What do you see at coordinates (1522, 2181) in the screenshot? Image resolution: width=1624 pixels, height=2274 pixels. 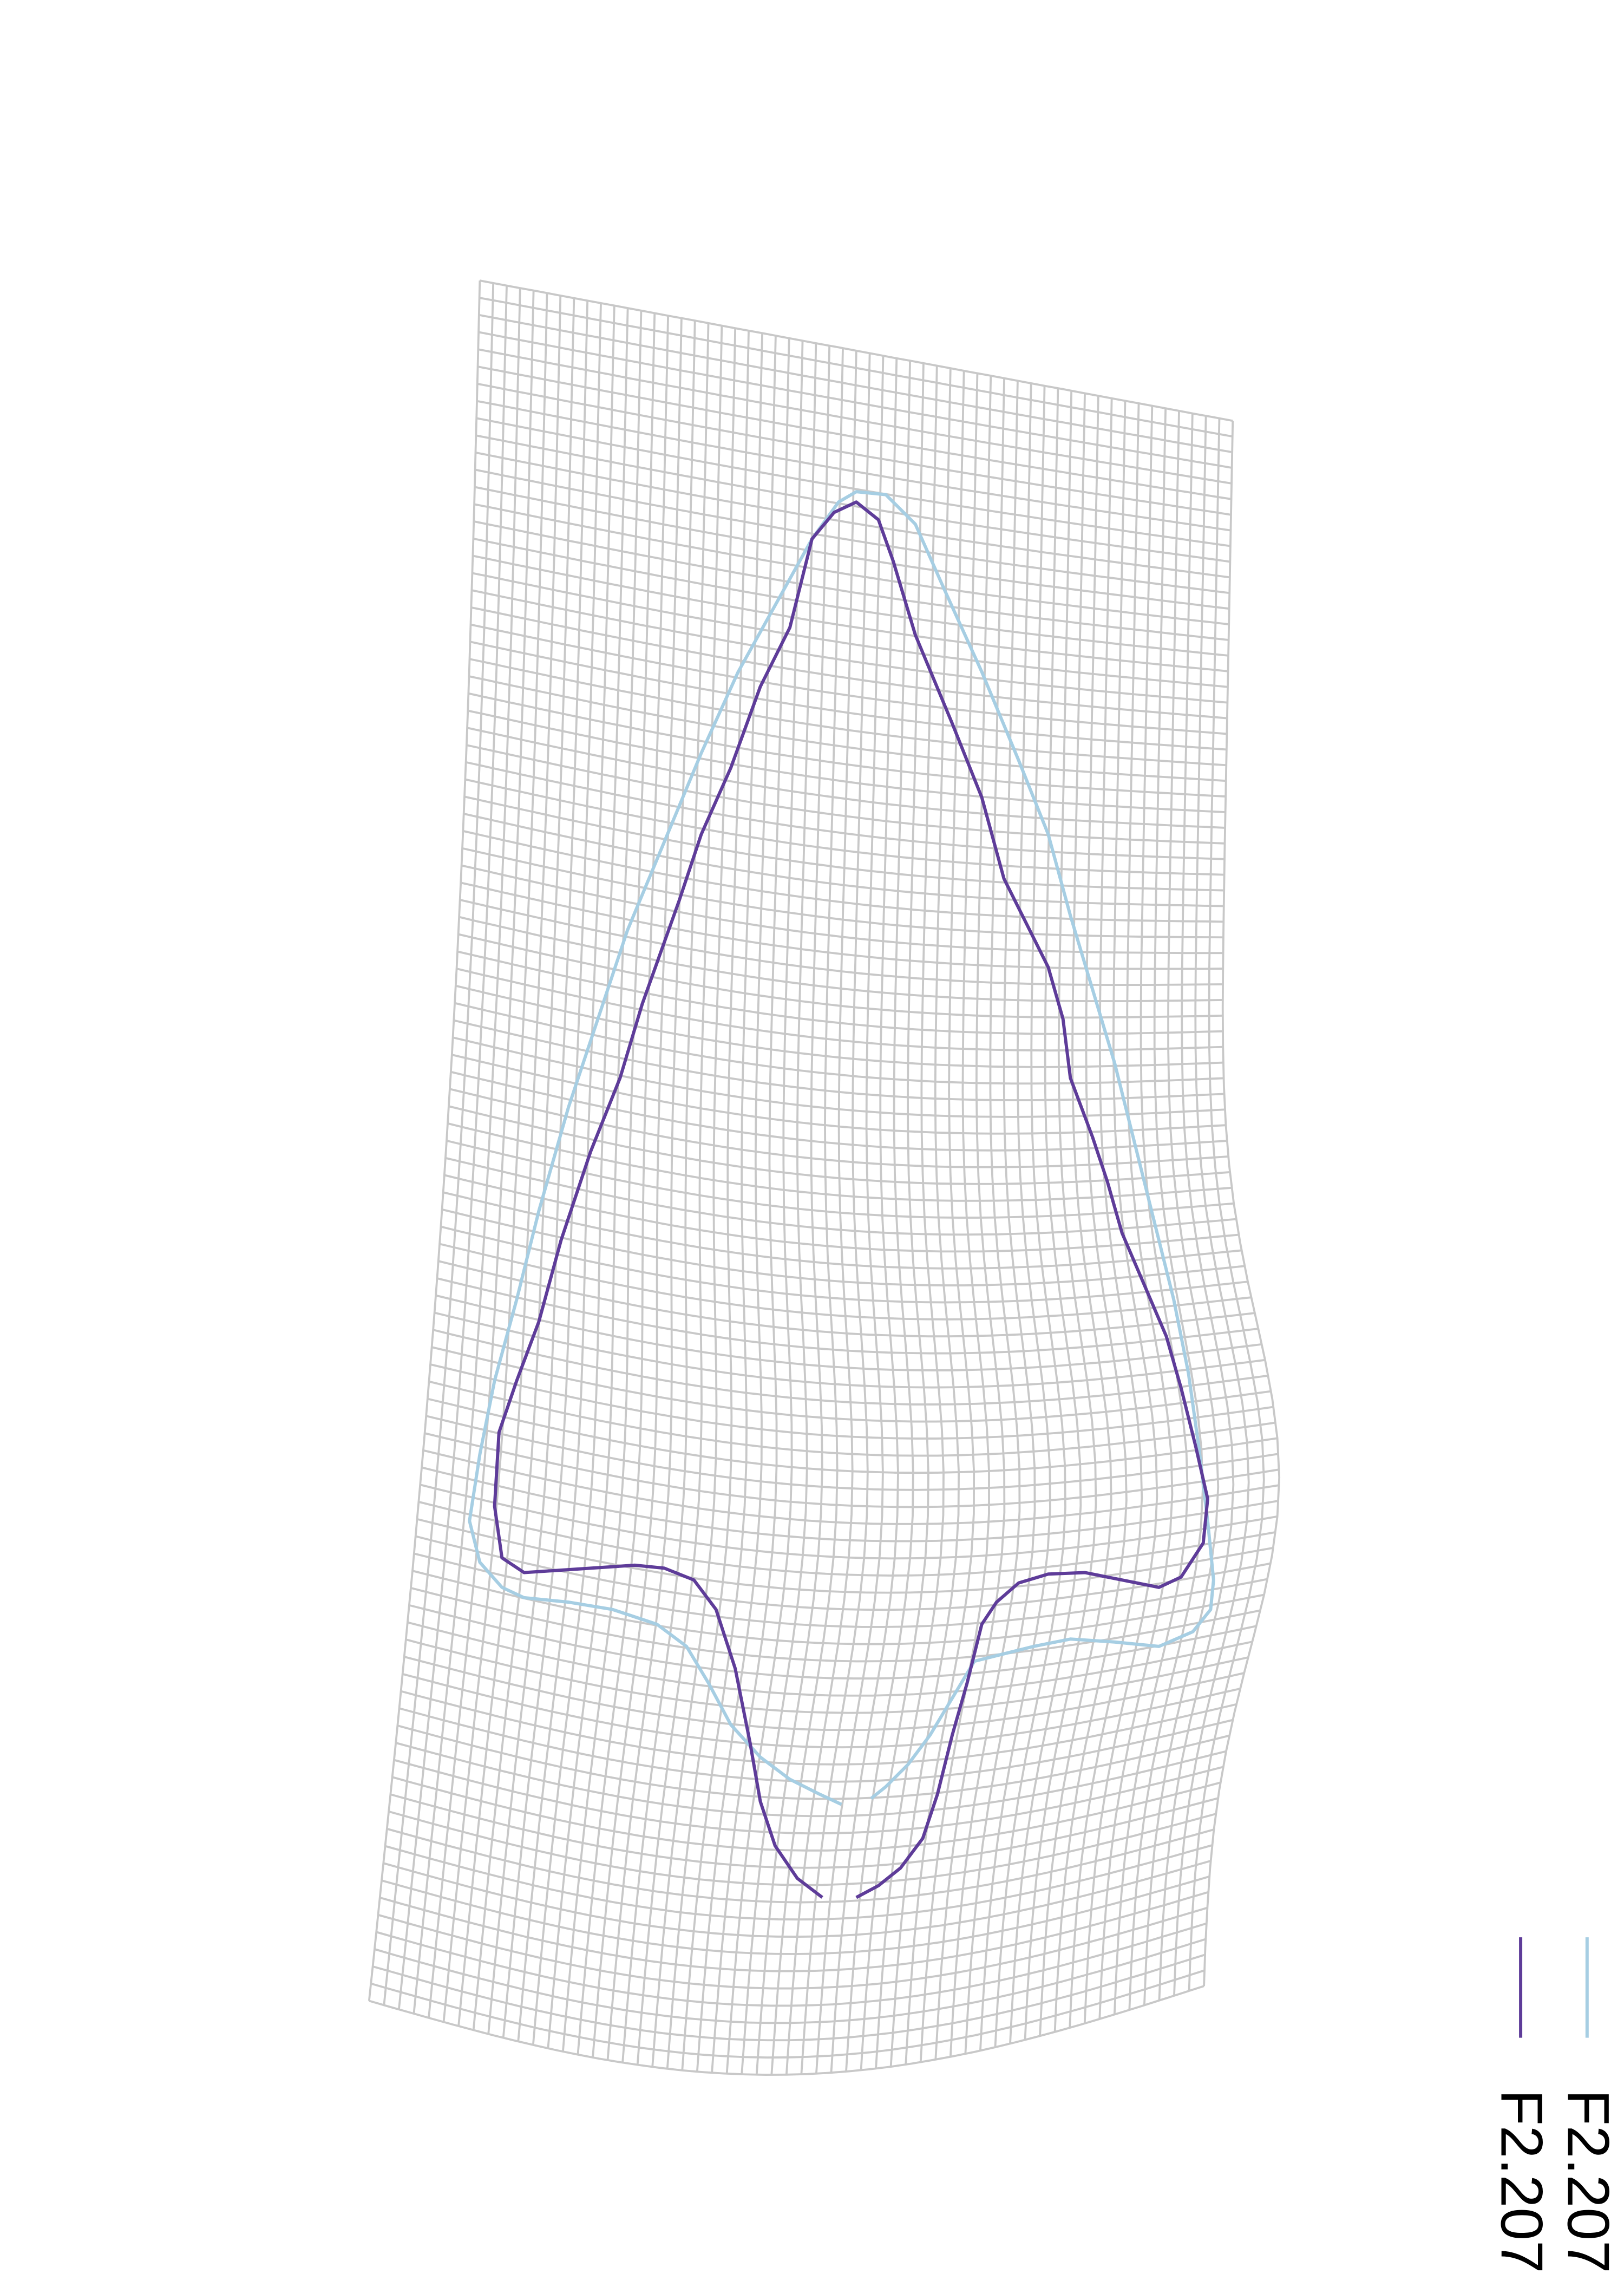 I see `legend-label: F2.2072` at bounding box center [1522, 2181].